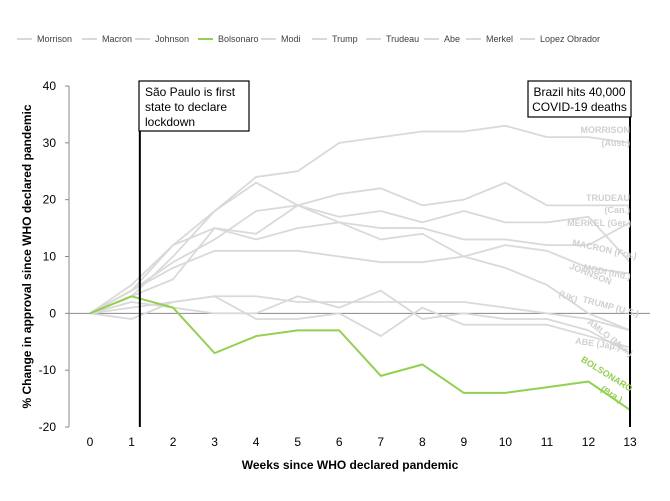  What do you see at coordinates (402, 39) in the screenshot?
I see `legend-label: Trudeau` at bounding box center [402, 39].